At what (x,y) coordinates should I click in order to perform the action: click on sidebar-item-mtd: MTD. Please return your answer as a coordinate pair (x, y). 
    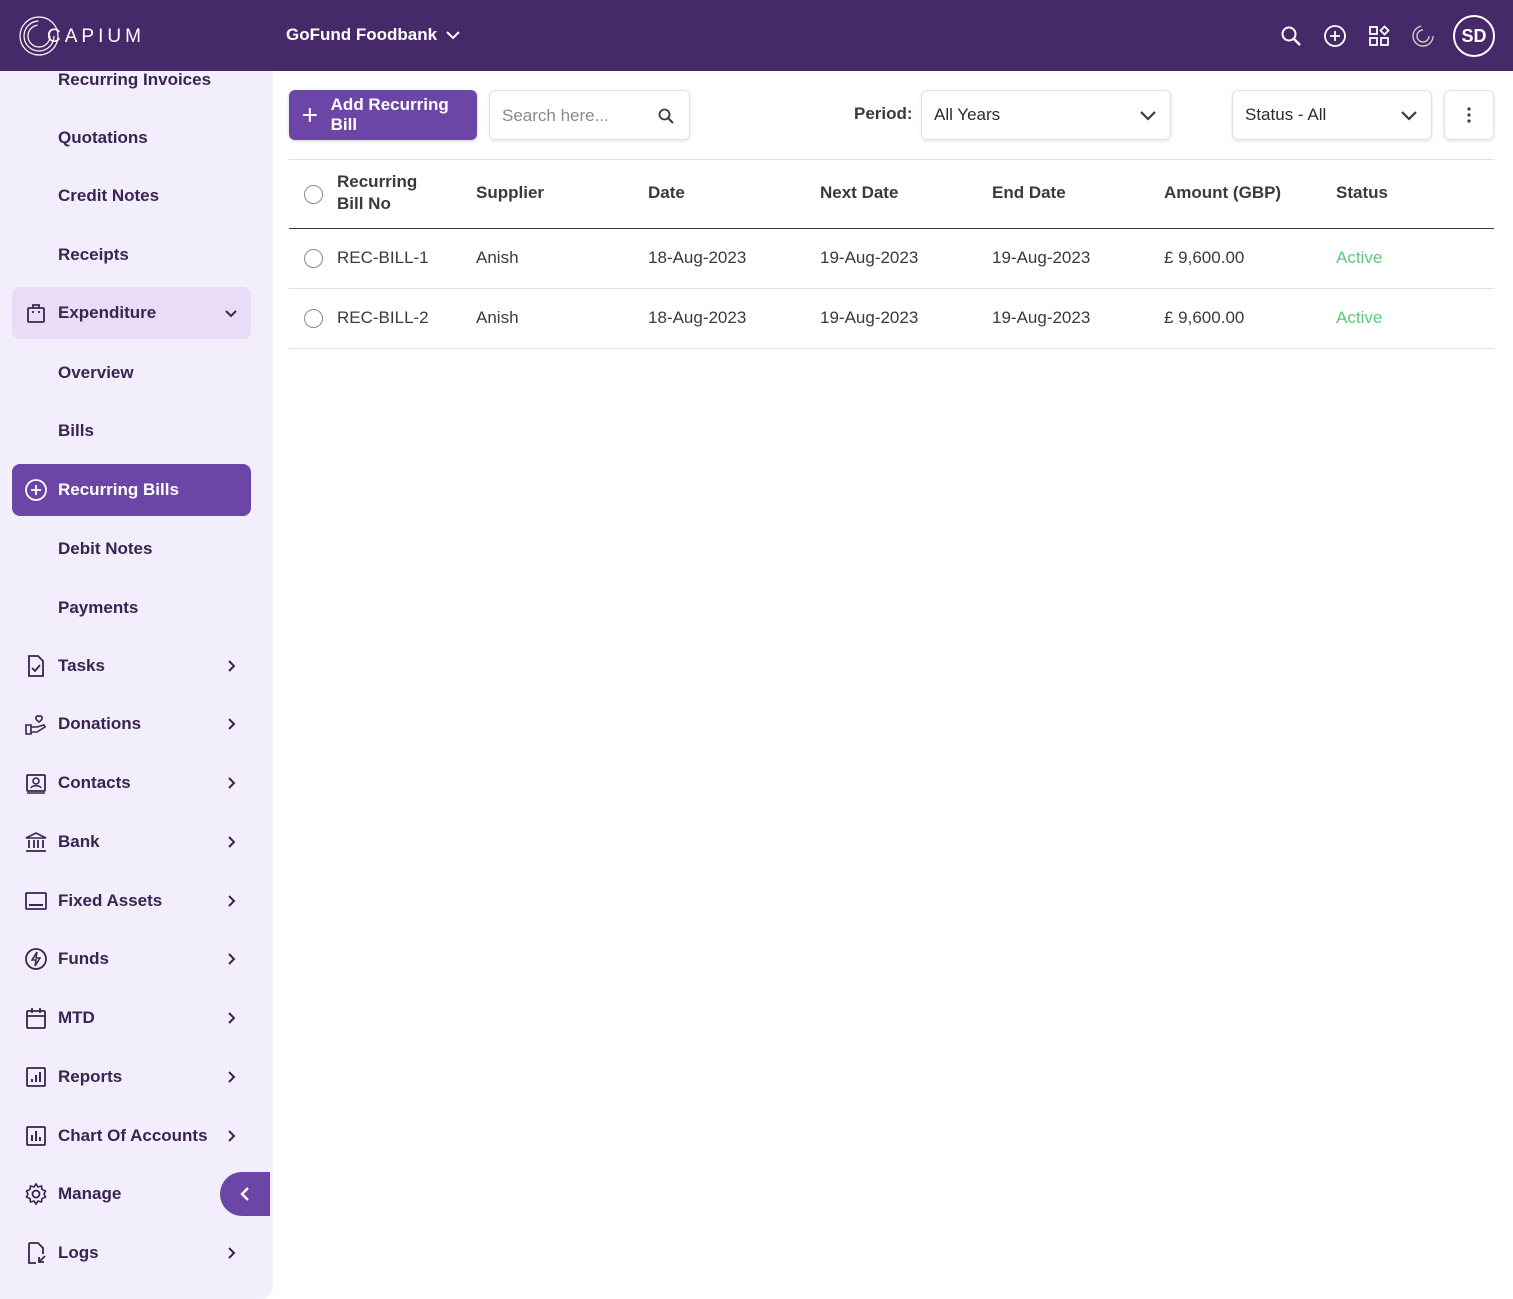
    Looking at the image, I should click on (131, 1018).